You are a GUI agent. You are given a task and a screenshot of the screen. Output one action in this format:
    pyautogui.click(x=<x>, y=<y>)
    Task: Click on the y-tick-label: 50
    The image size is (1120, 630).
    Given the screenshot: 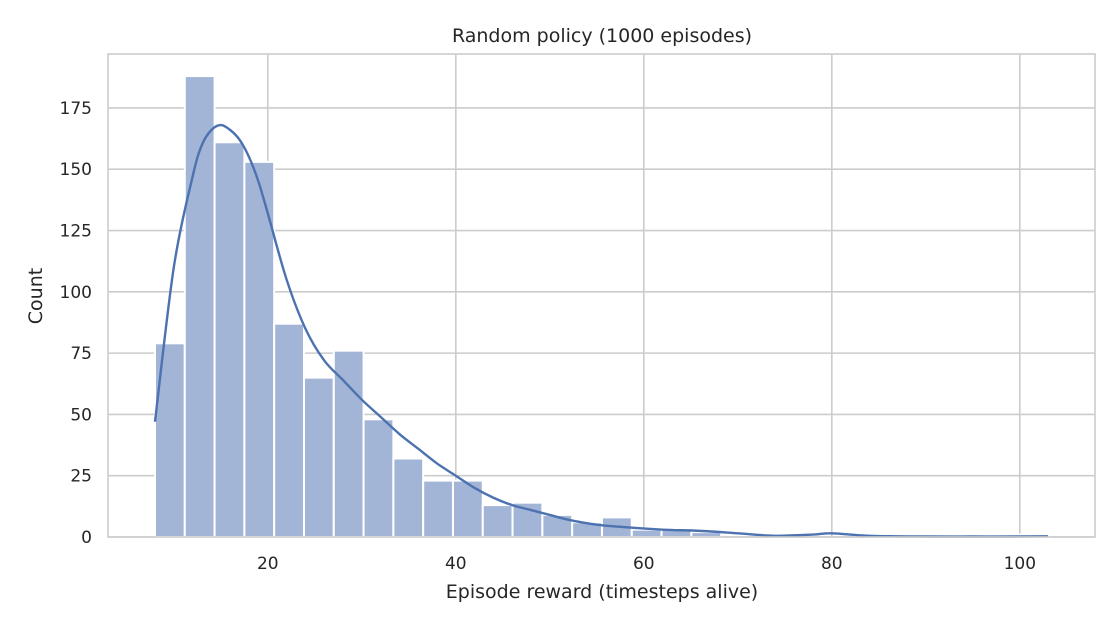 What is the action you would take?
    pyautogui.click(x=81, y=415)
    